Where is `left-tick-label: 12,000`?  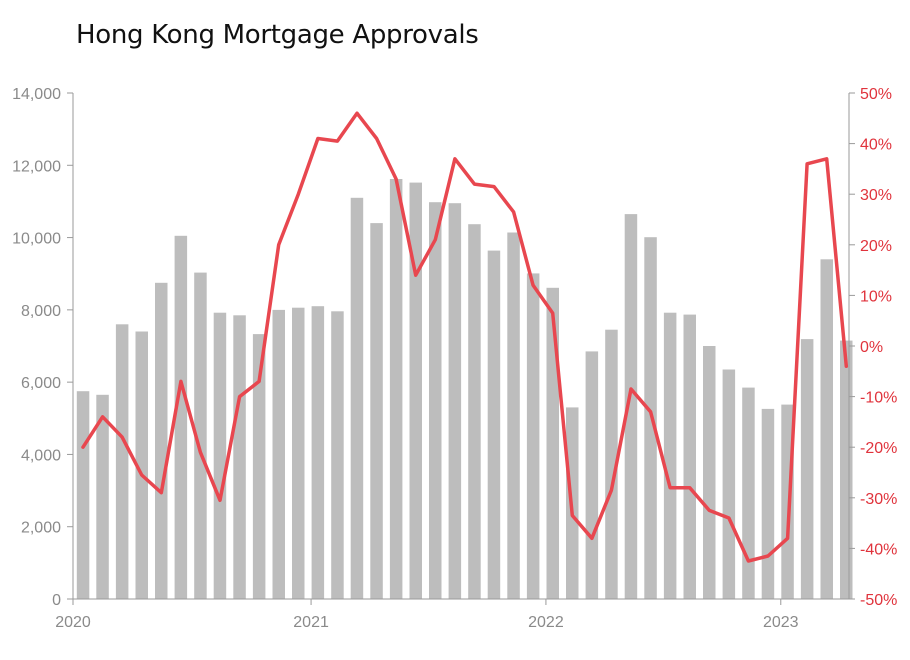
left-tick-label: 12,000 is located at coordinates (36, 166).